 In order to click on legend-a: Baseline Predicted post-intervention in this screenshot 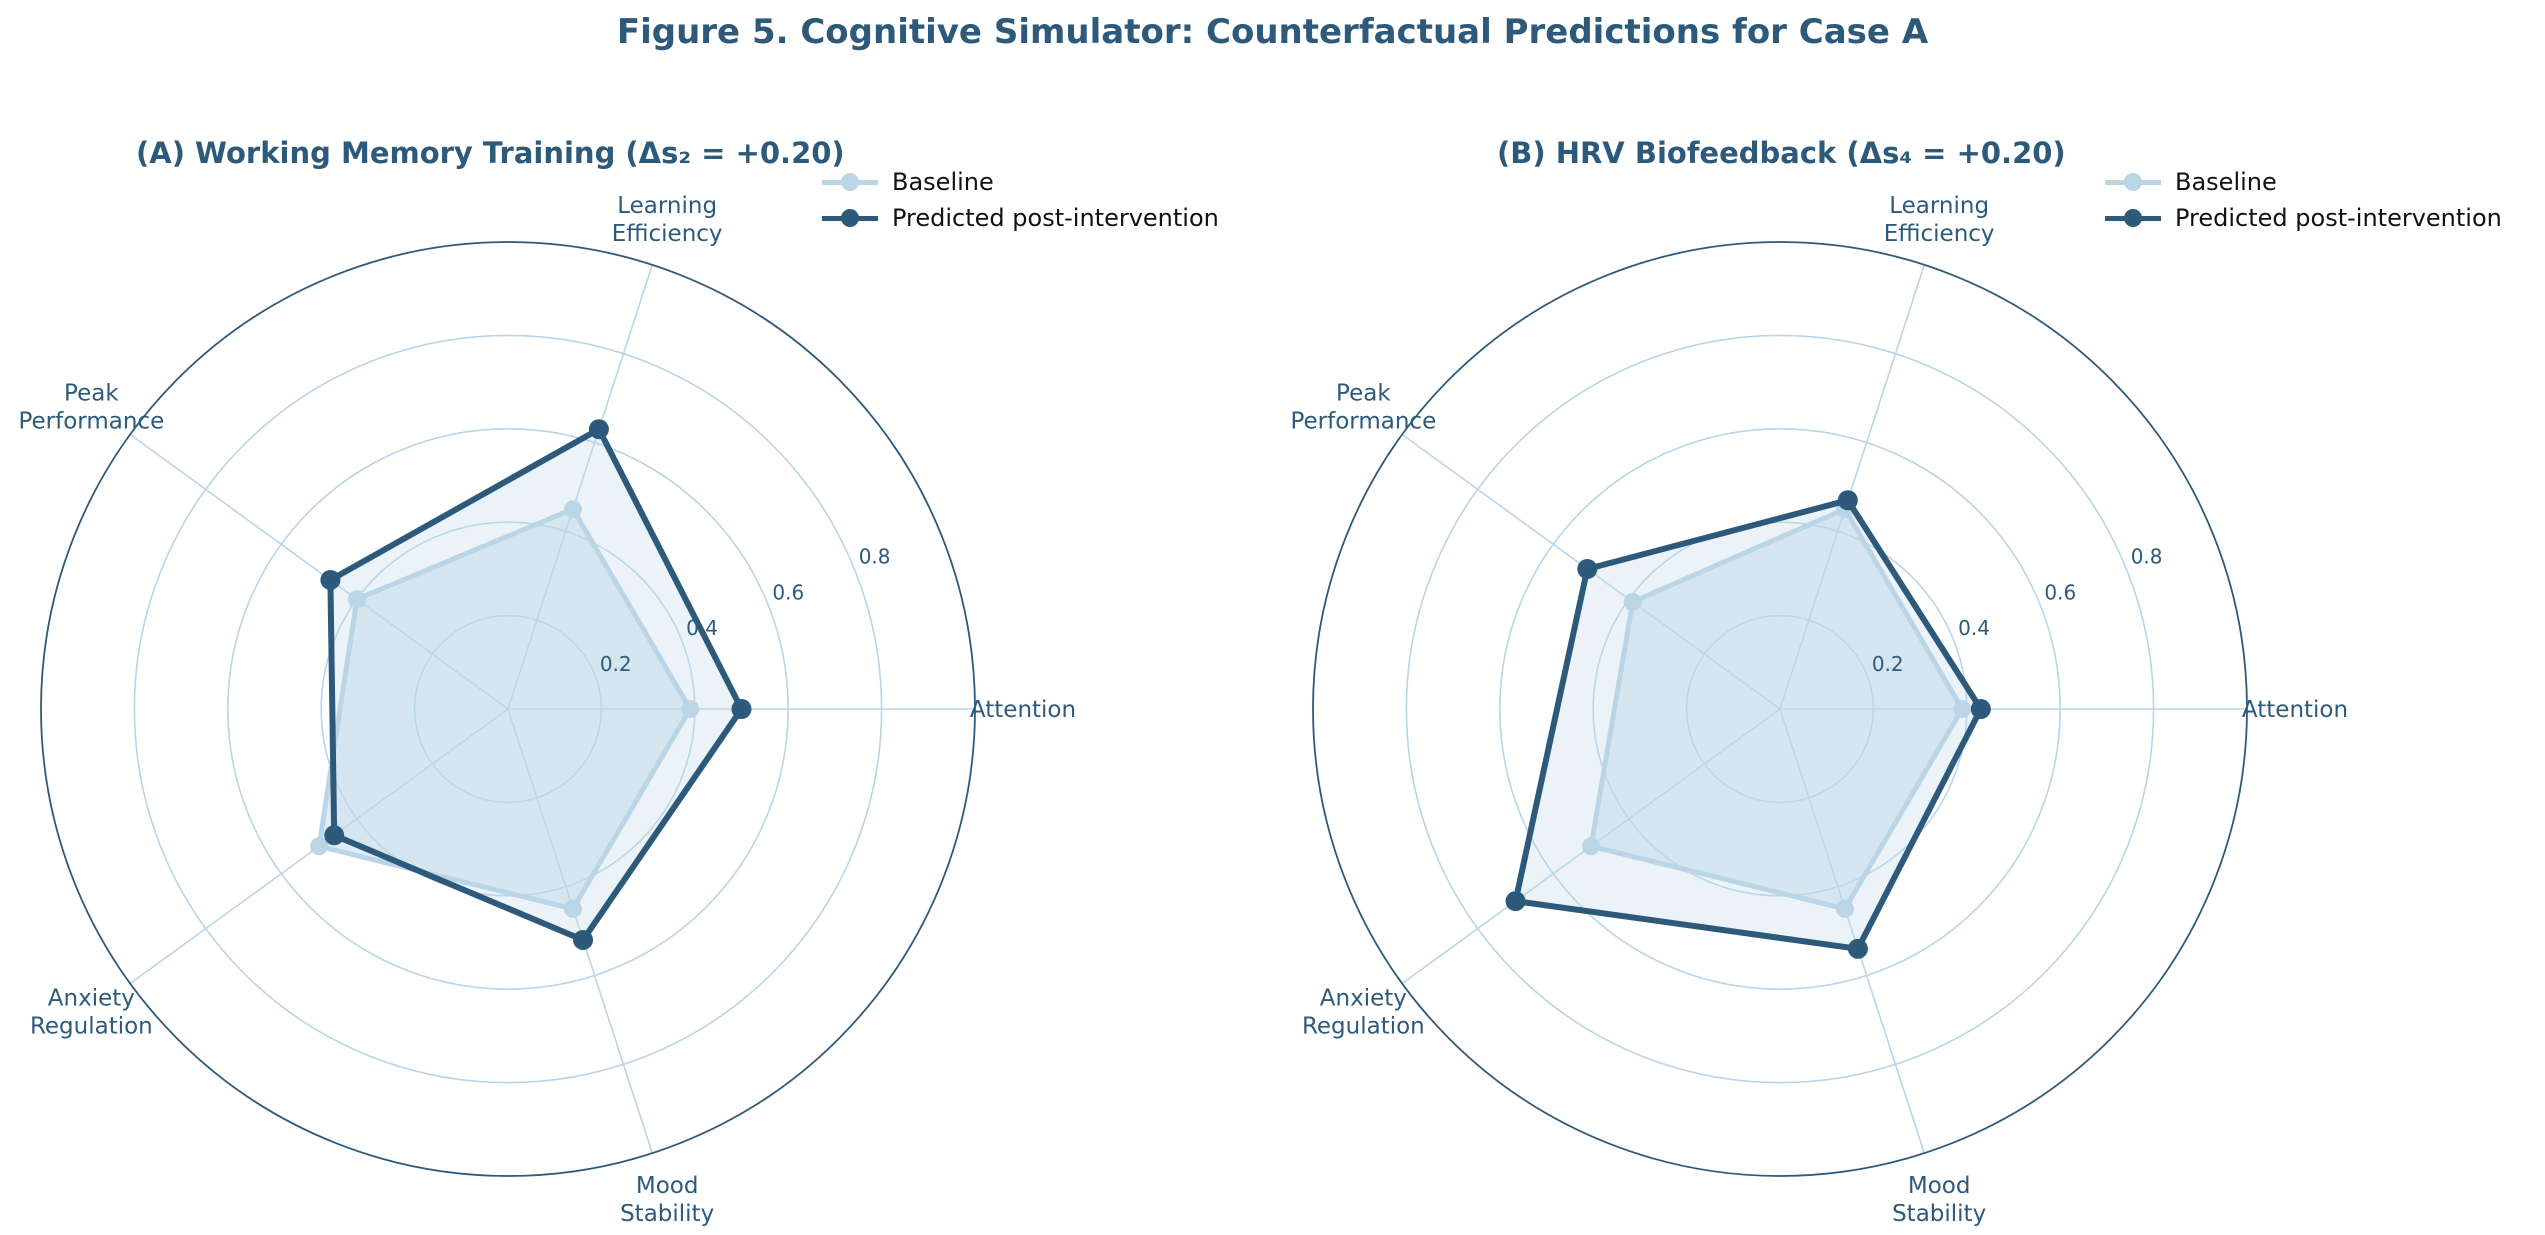, I will do `click(1020, 200)`.